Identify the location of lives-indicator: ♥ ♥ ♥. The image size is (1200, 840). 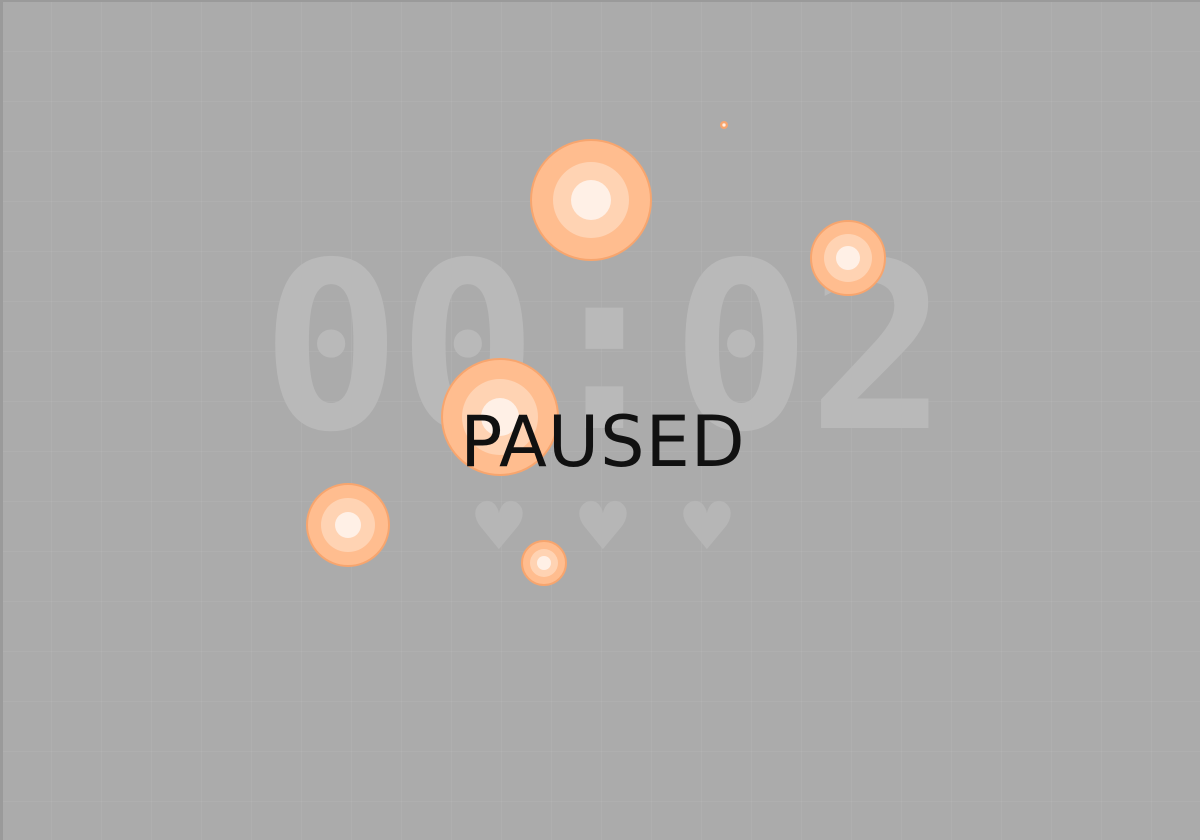
(601, 527).